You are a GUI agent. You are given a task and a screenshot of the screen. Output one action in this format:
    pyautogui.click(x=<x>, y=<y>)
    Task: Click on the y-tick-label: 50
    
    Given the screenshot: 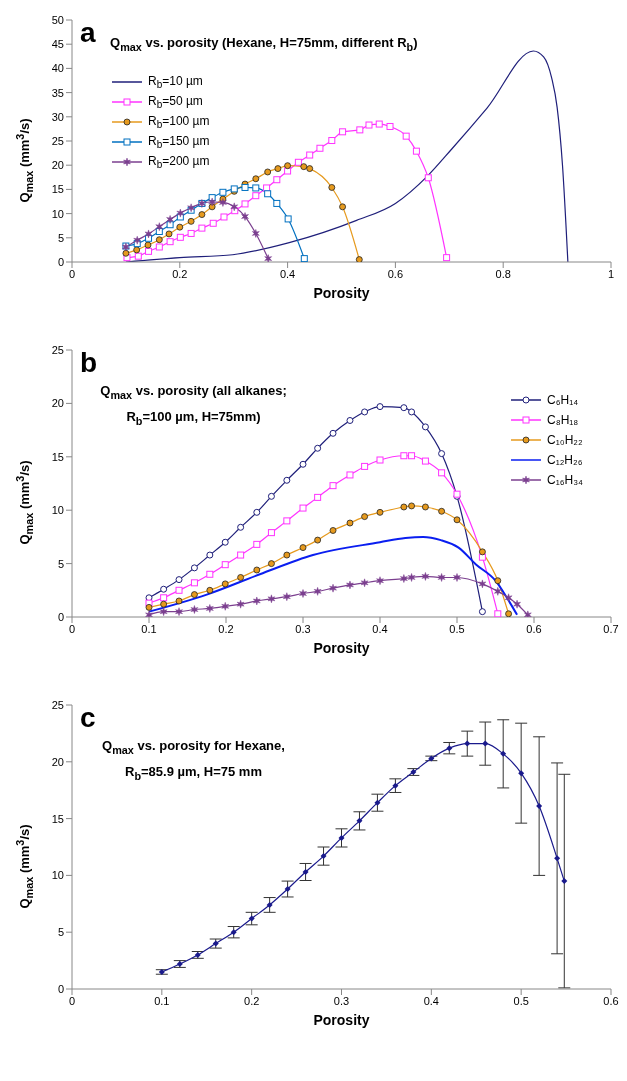 What is the action you would take?
    pyautogui.click(x=57, y=19)
    